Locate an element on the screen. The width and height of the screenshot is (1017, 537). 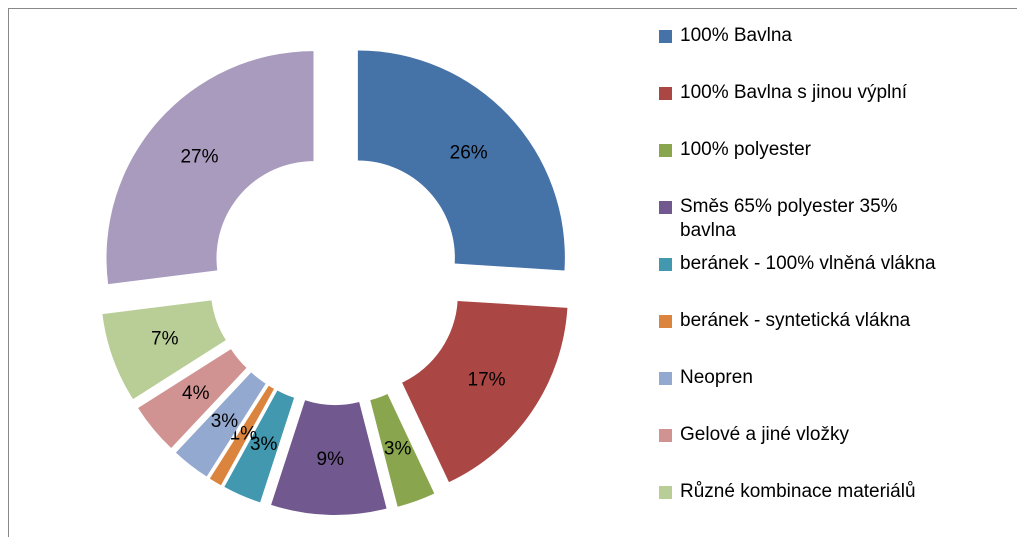
legend-item: 100% Bavlna s jinou výplní is located at coordinates (832, 109).